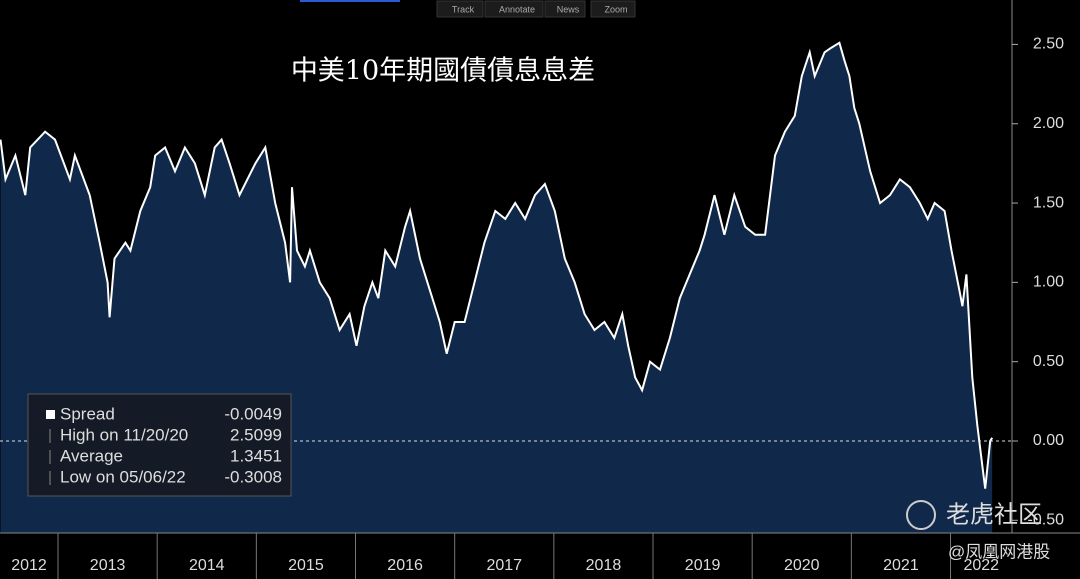 The height and width of the screenshot is (579, 1080). What do you see at coordinates (256, 455) in the screenshot?
I see `legend-value: 1.3451` at bounding box center [256, 455].